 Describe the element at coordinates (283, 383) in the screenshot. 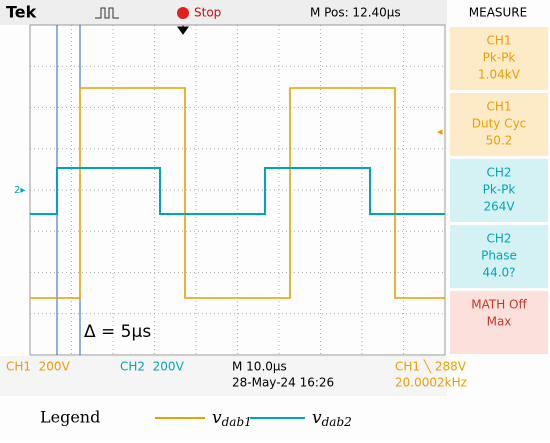

I see `date: 28-May-24 16:26` at that location.